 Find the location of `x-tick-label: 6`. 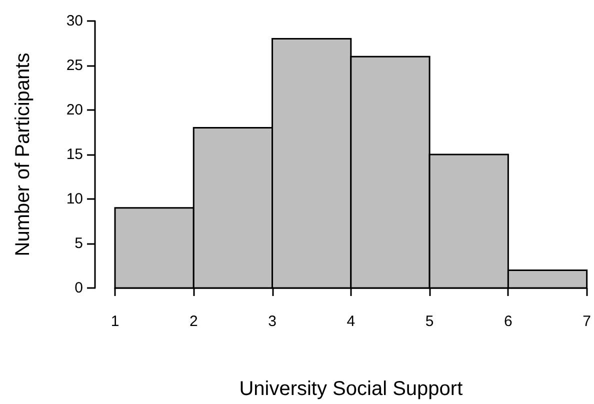

x-tick-label: 6 is located at coordinates (508, 321).